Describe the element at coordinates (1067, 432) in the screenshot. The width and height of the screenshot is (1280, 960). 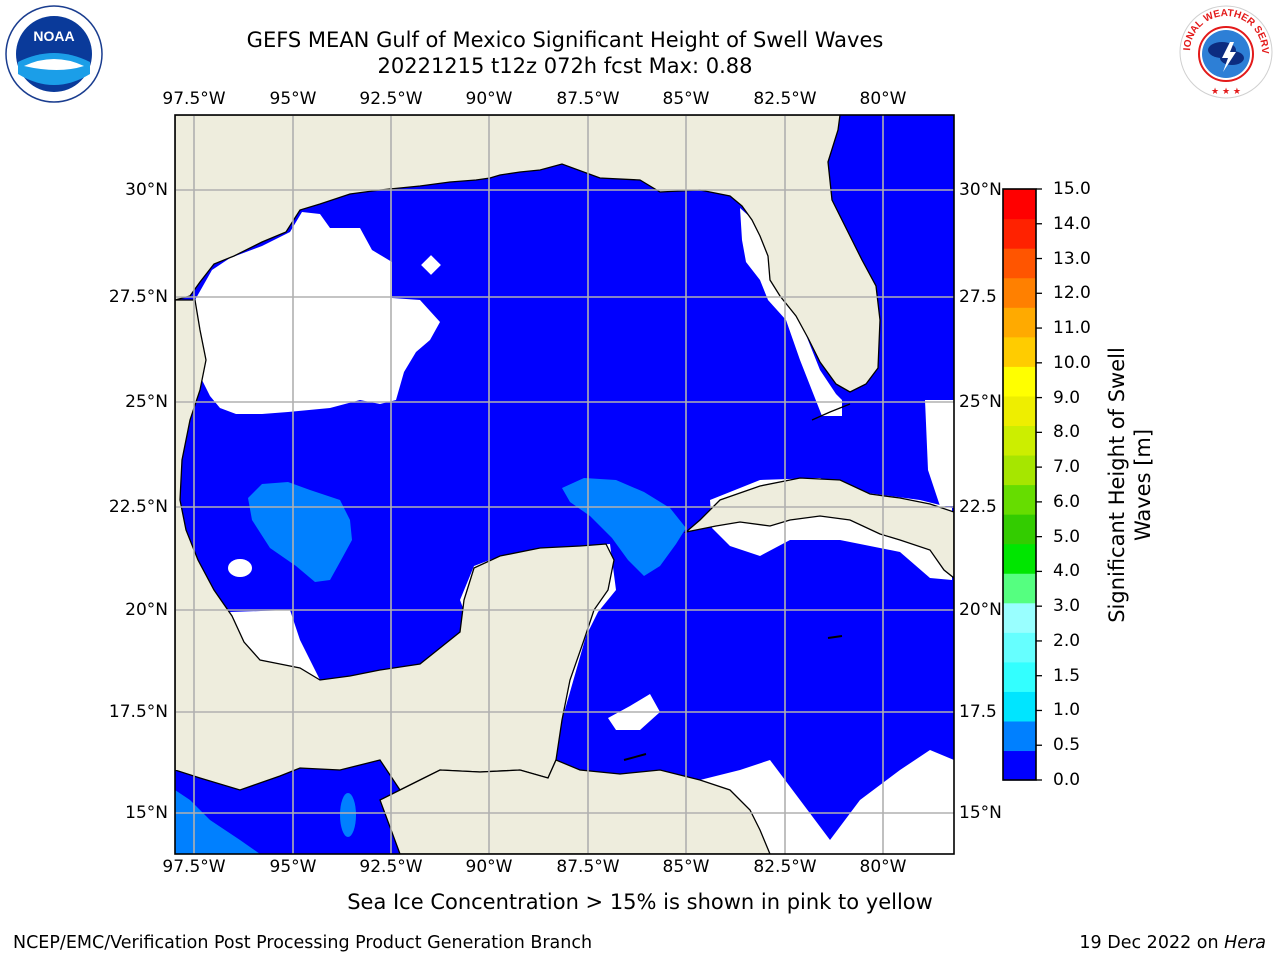
I see `colorbar-tick-label: 8.0` at that location.